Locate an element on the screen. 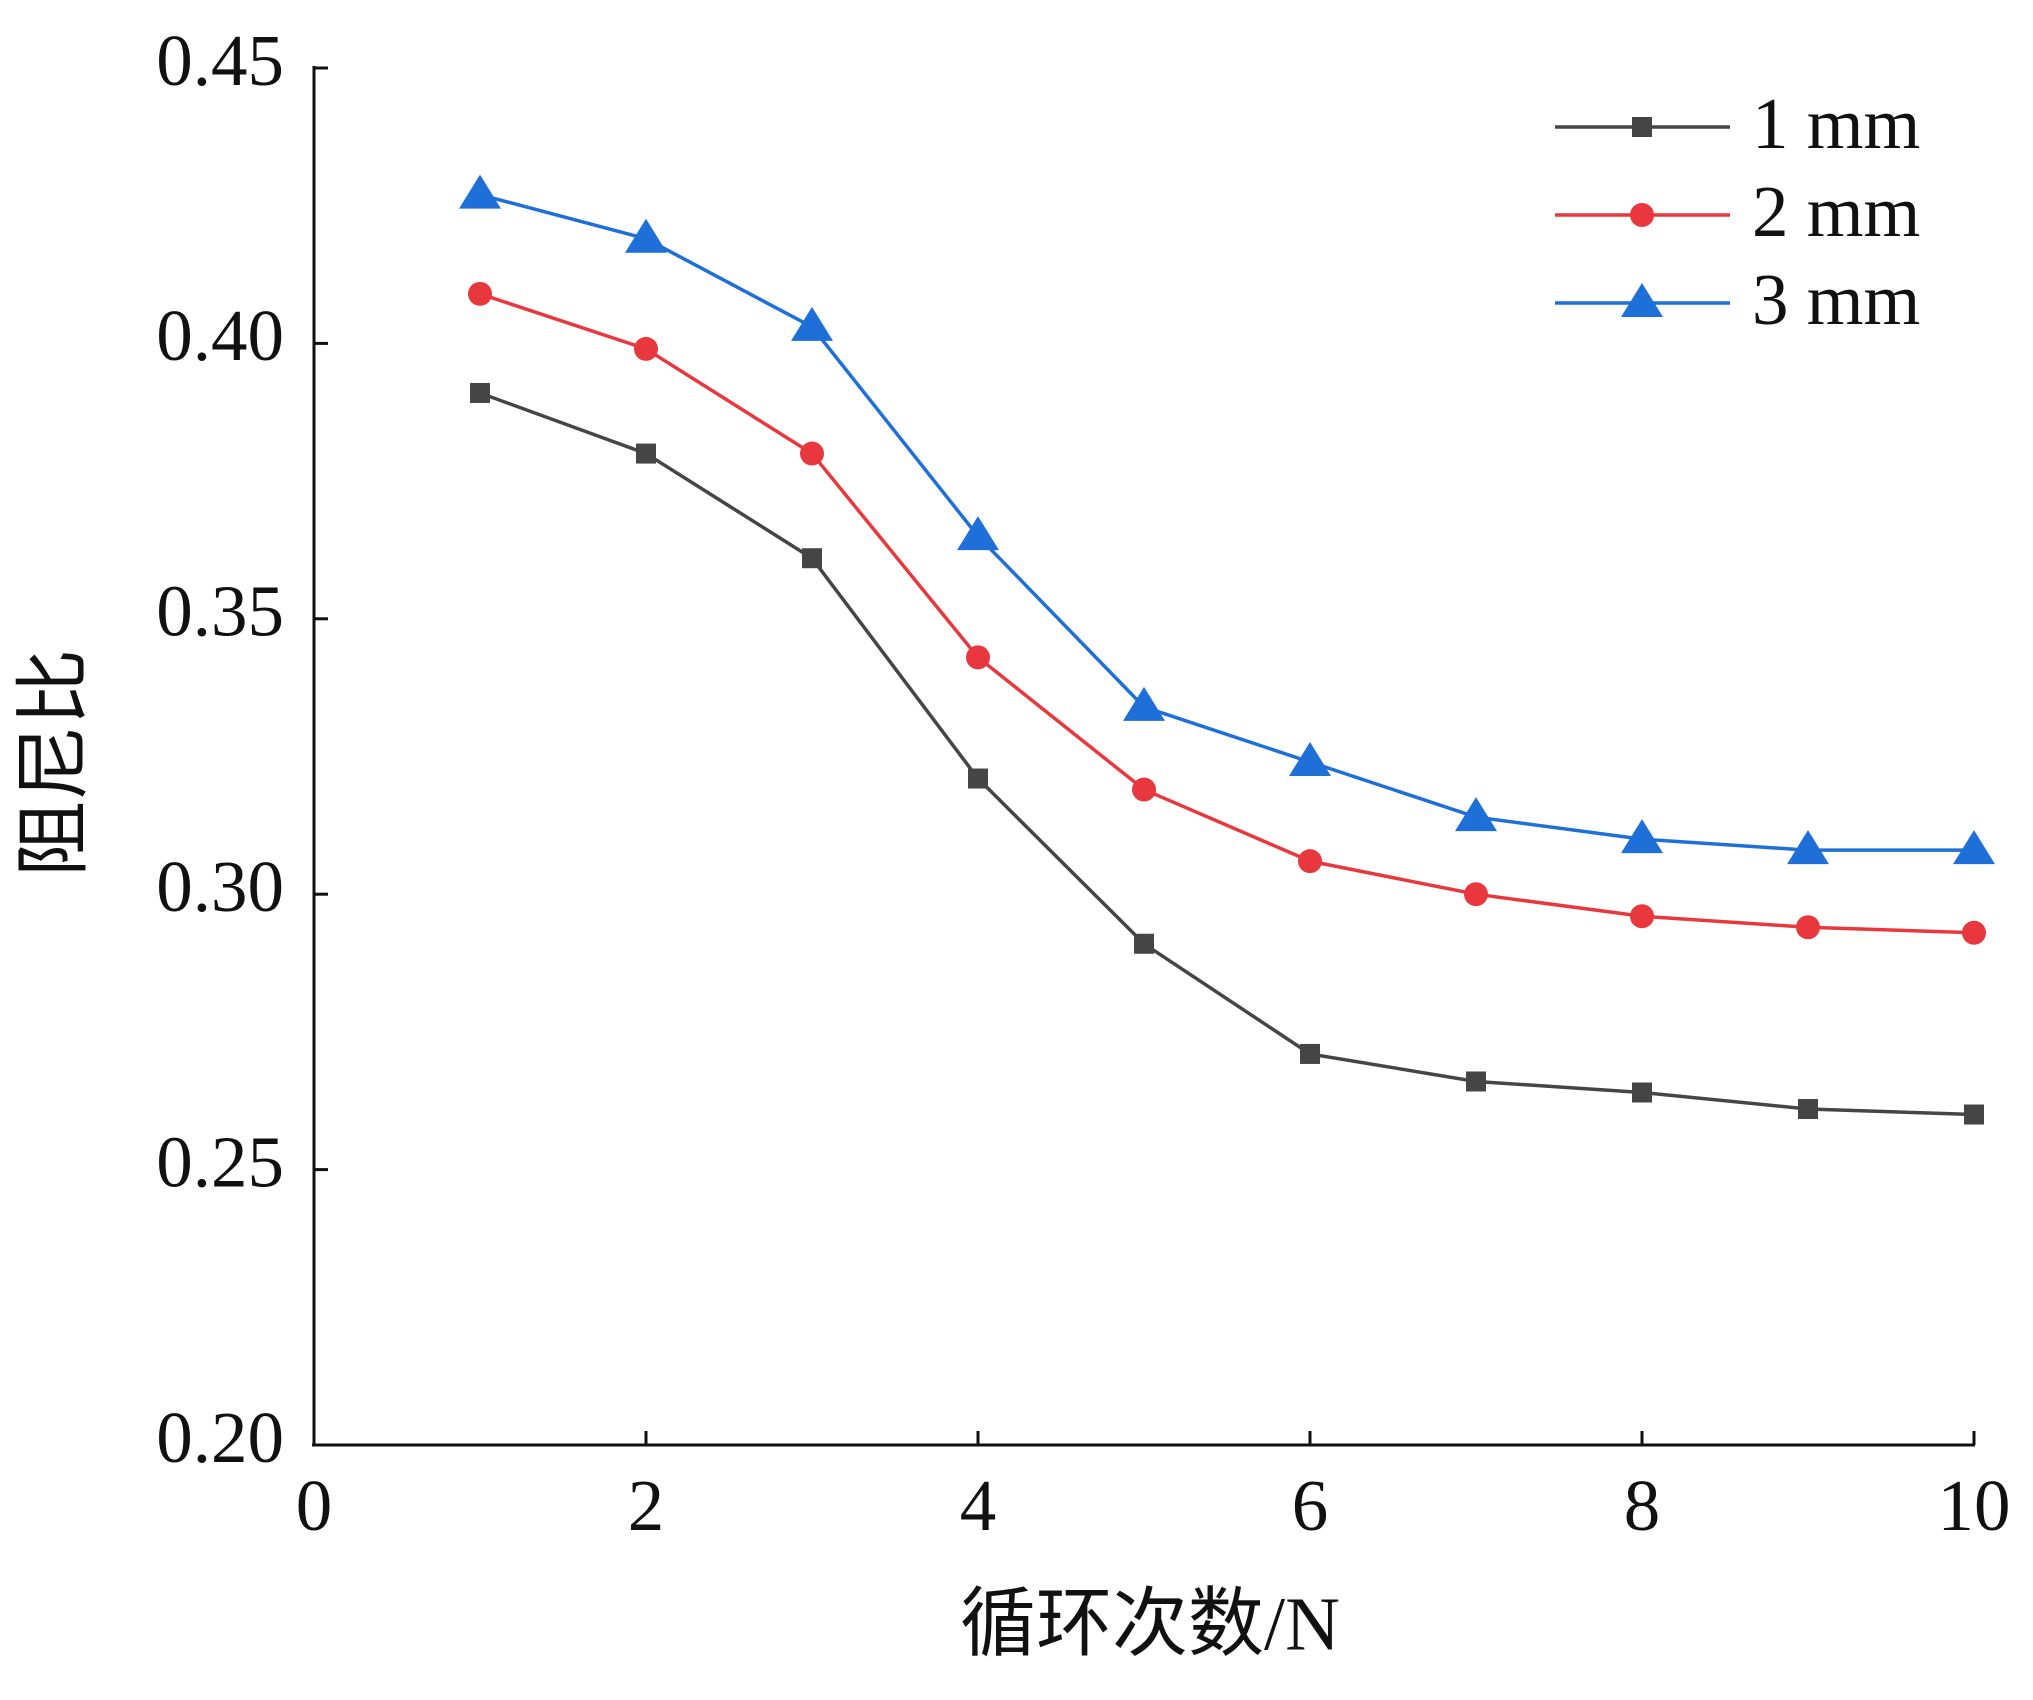 The image size is (2033, 1700). legend-label: 3 mm is located at coordinates (1836, 299).